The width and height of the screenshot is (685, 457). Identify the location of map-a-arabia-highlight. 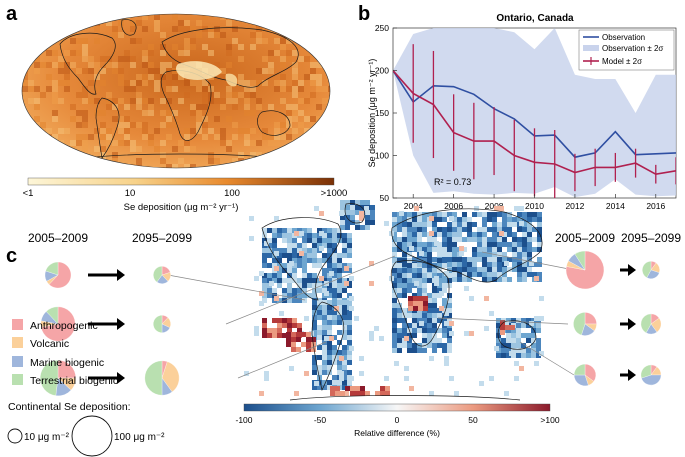
(231, 80).